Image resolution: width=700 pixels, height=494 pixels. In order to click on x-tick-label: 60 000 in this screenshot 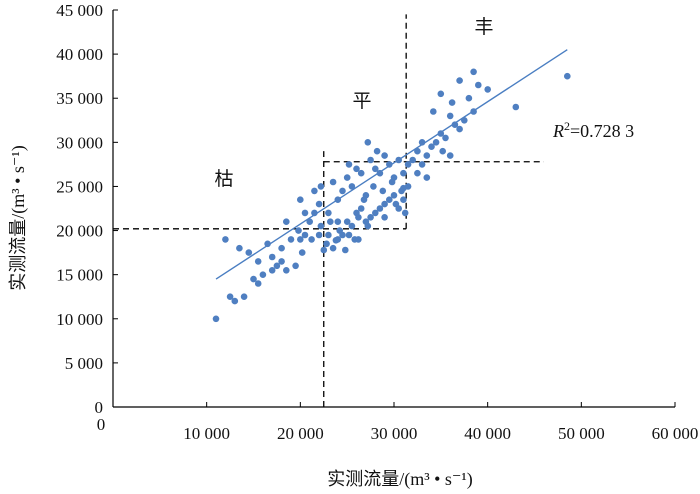, I will do `click(675, 433)`.